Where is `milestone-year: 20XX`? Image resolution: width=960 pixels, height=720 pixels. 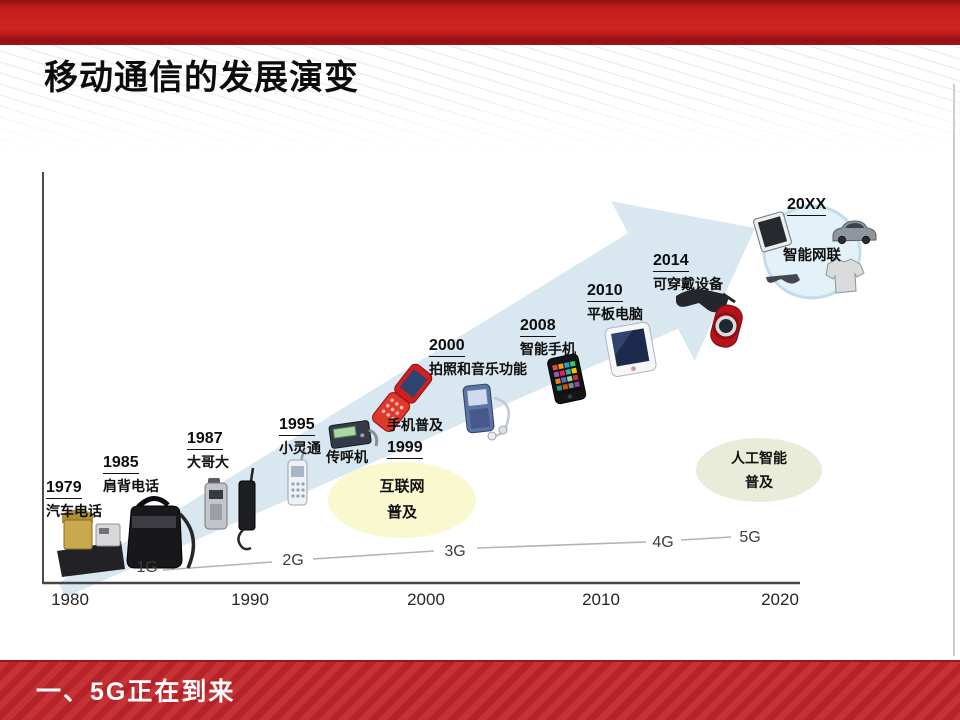
milestone-year: 20XX is located at coordinates (807, 206).